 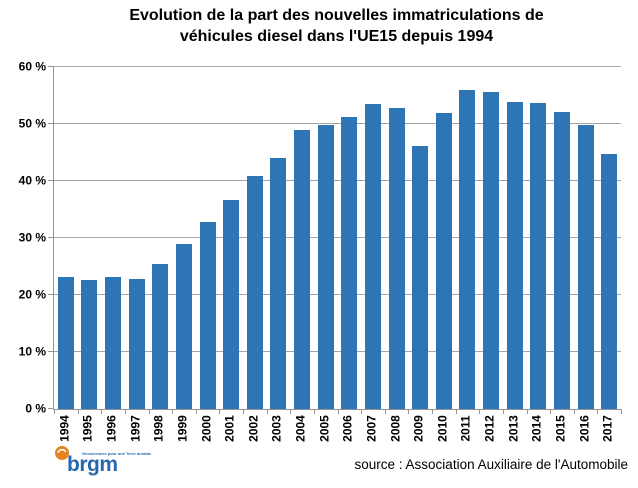 I want to click on bar-2000, so click(x=207, y=315).